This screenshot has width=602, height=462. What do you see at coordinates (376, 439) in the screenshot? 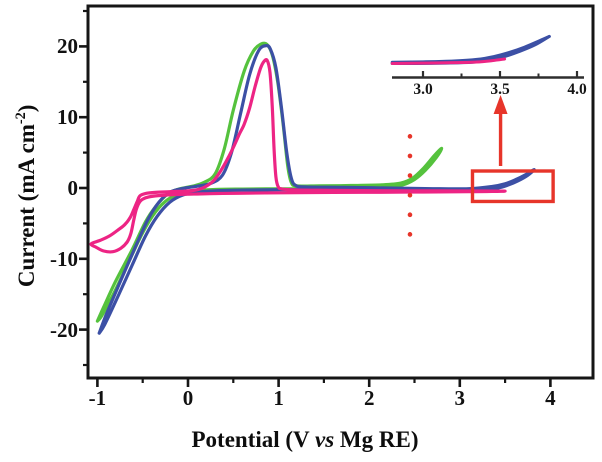
I see `x-title-post: Mg RE)` at bounding box center [376, 439].